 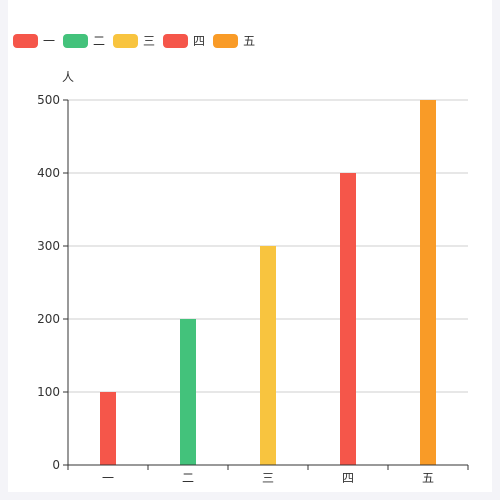 I want to click on legend-label-1: 一, so click(x=49, y=41).